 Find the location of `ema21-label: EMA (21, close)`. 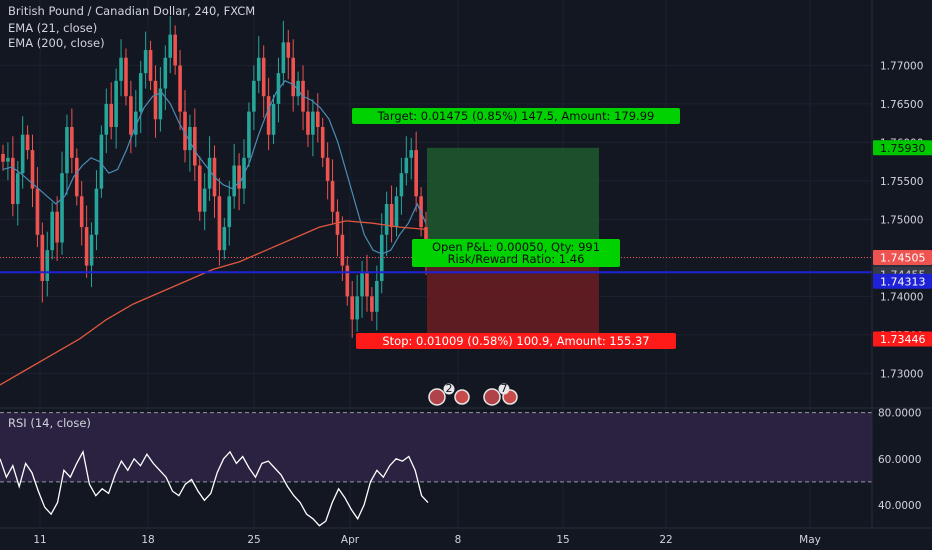

ema21-label: EMA (21, close) is located at coordinates (53, 28).